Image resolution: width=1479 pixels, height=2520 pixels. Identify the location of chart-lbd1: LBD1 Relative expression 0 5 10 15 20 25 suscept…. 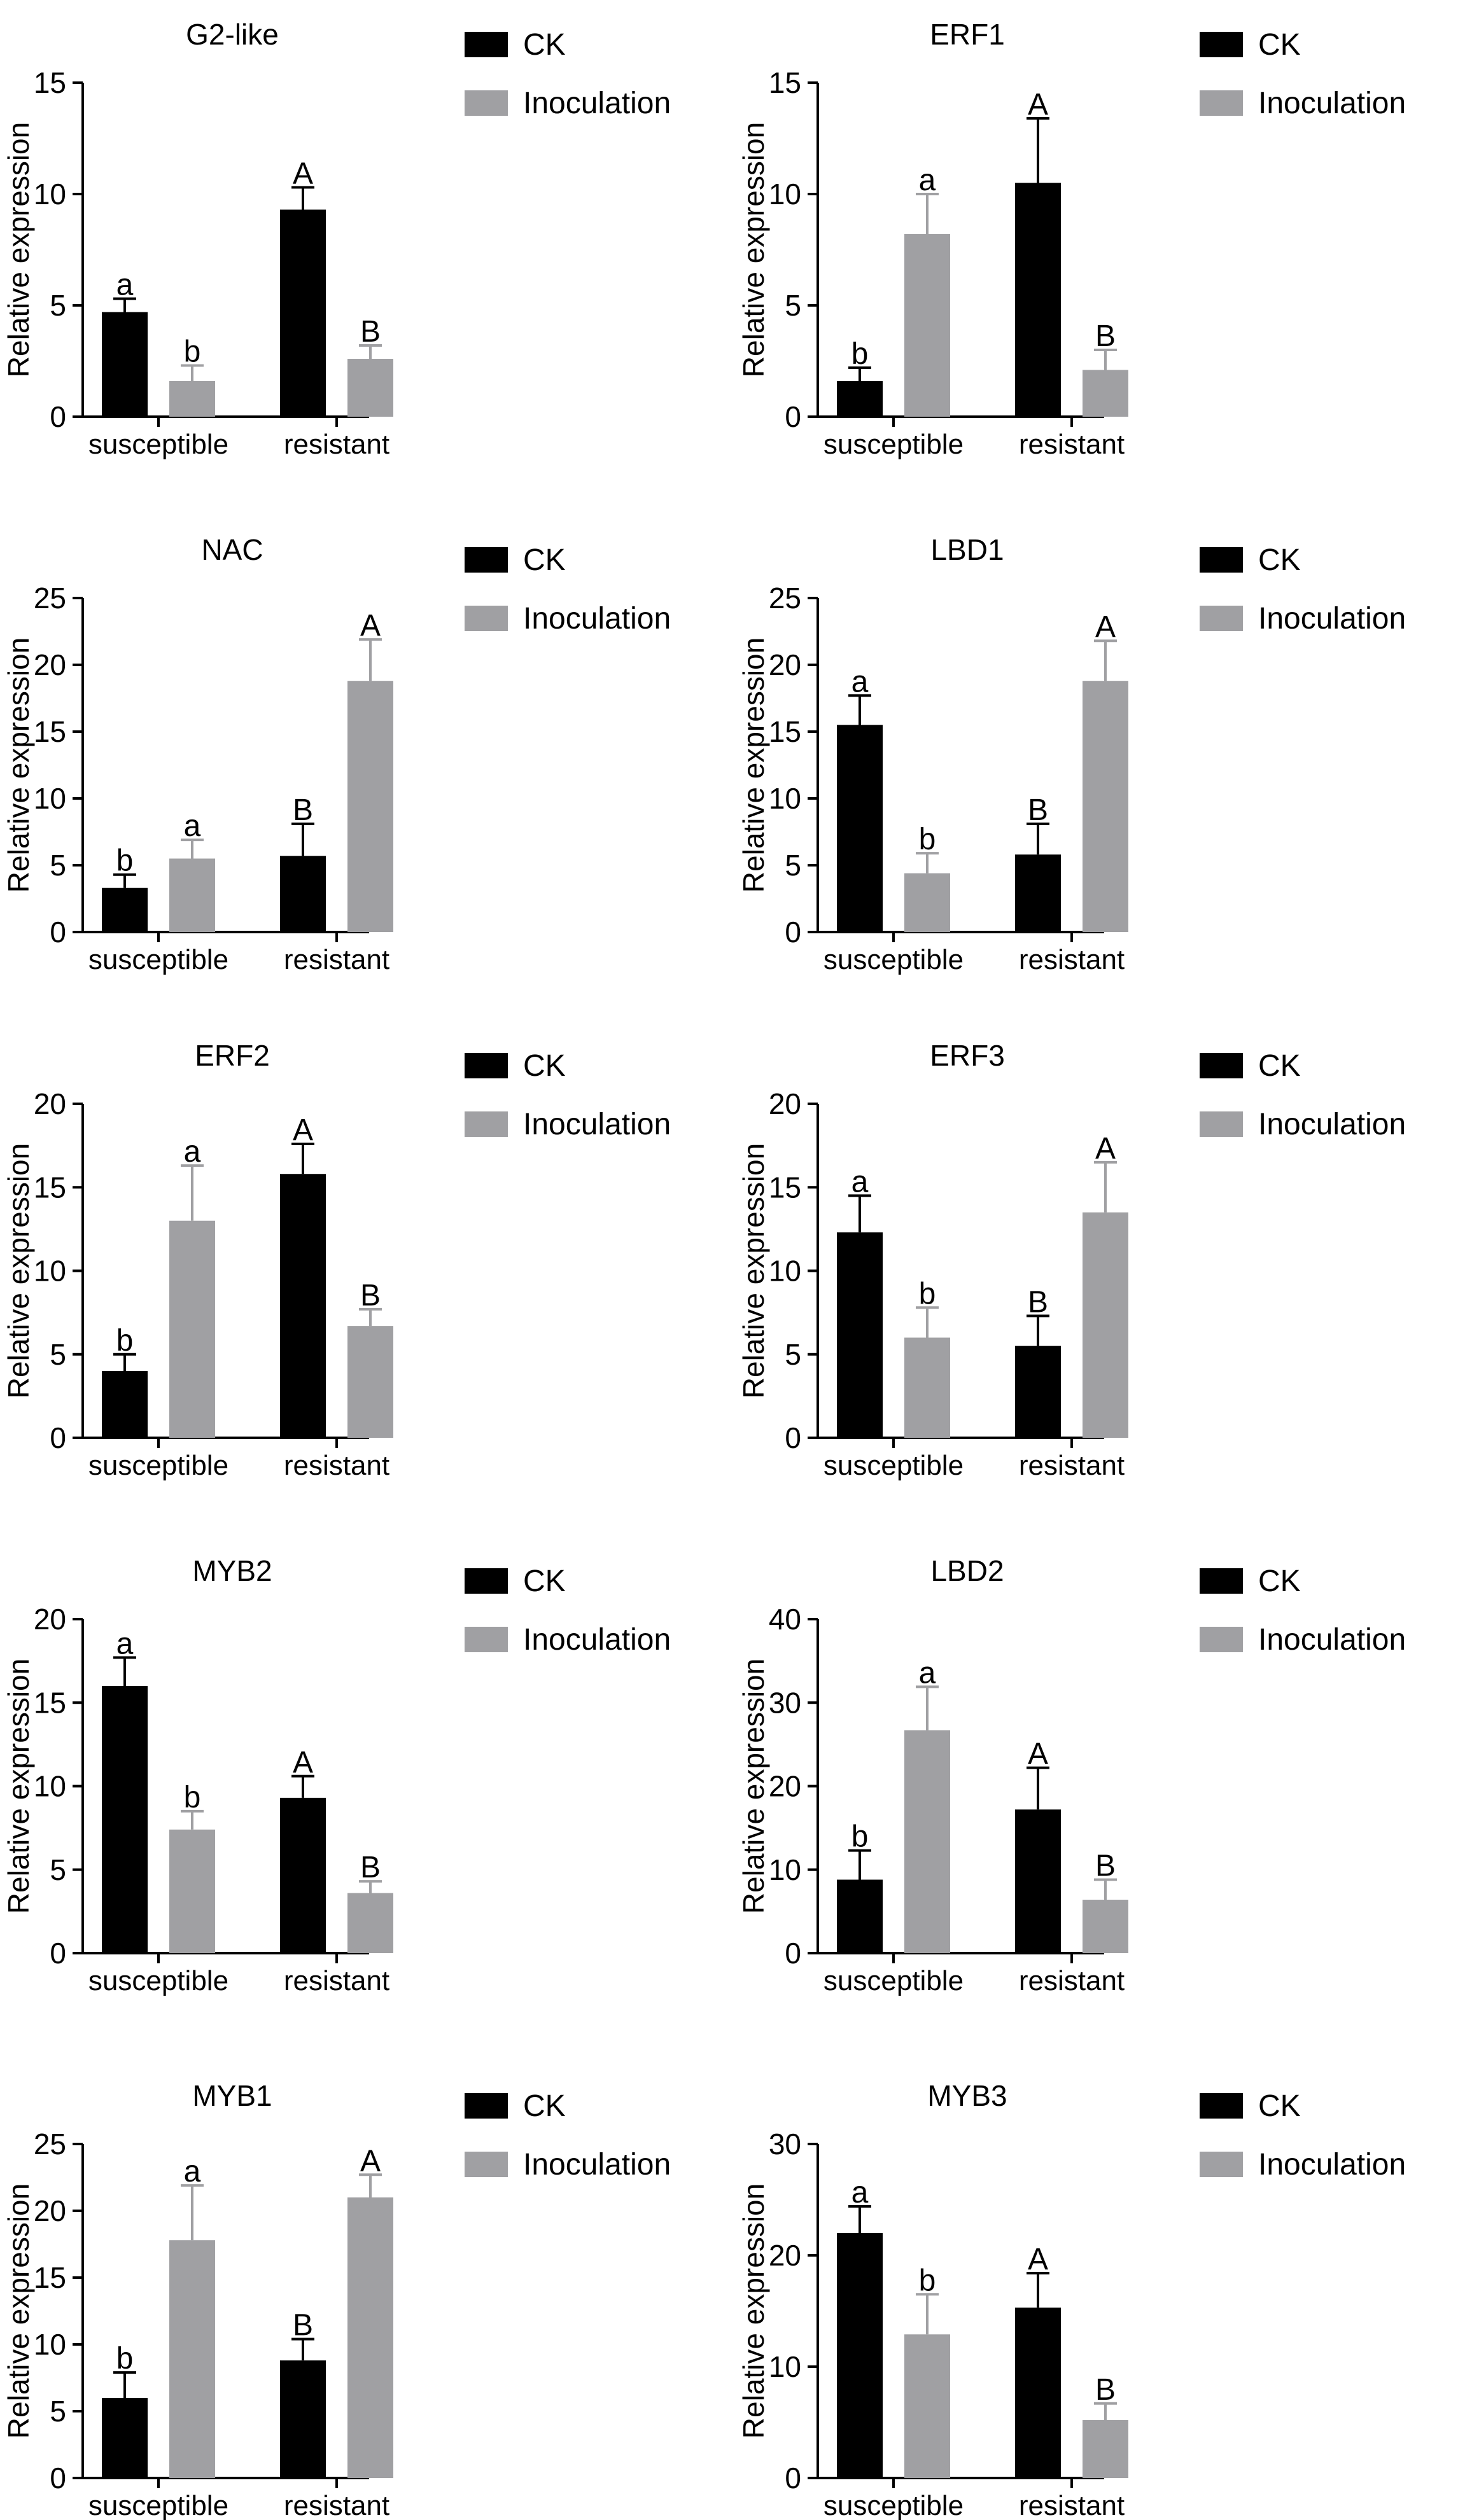
(1071, 754).